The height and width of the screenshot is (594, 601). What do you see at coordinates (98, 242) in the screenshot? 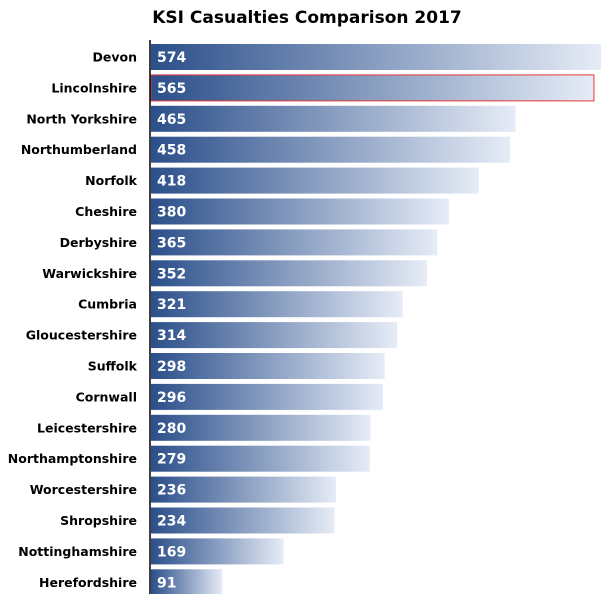
I see `category-label-derbyshire: Derbyshire` at bounding box center [98, 242].